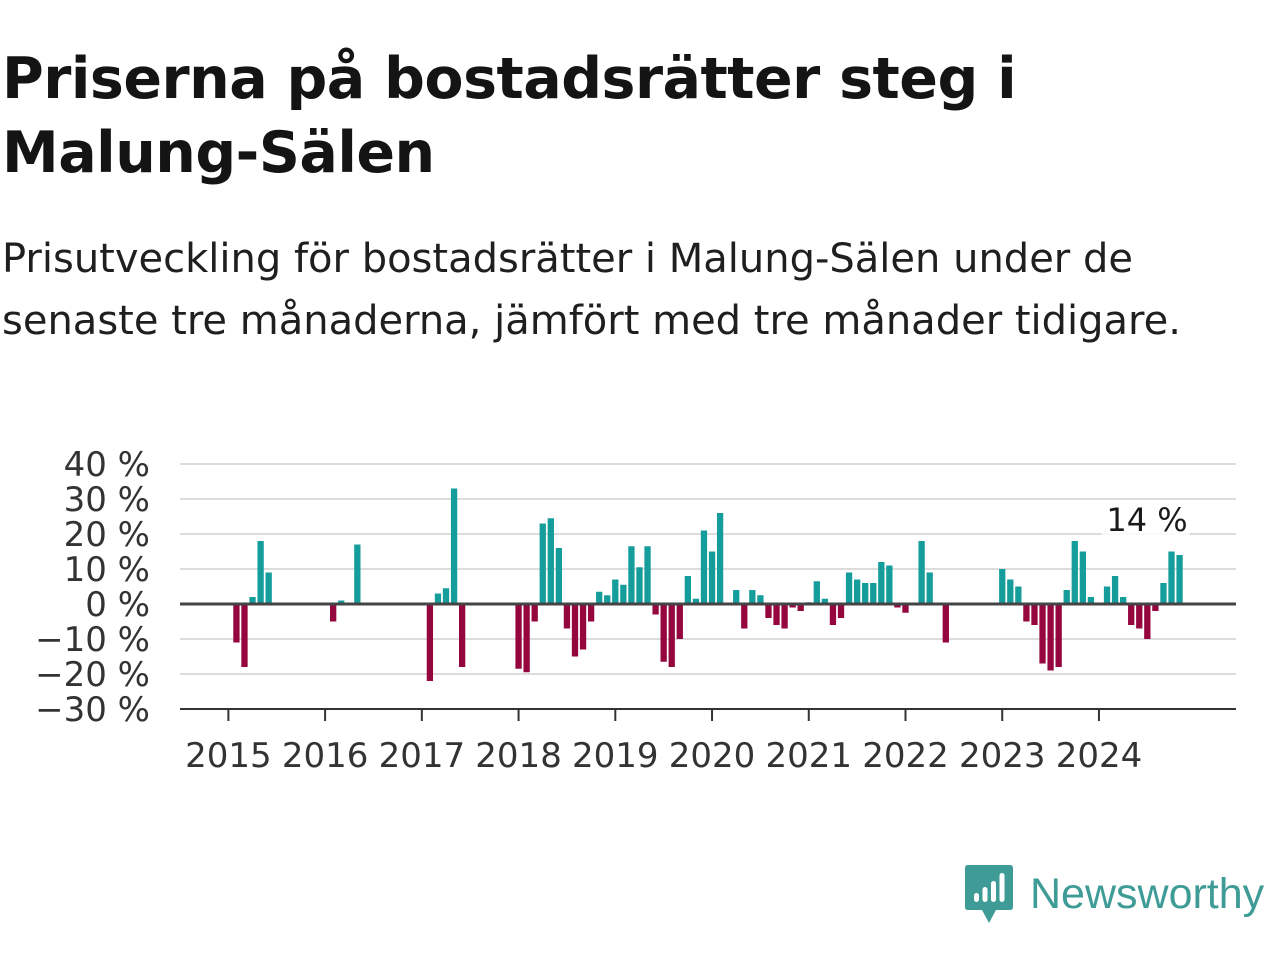  Describe the element at coordinates (107, 570) in the screenshot. I see `y-tick-label: 10 %` at that location.